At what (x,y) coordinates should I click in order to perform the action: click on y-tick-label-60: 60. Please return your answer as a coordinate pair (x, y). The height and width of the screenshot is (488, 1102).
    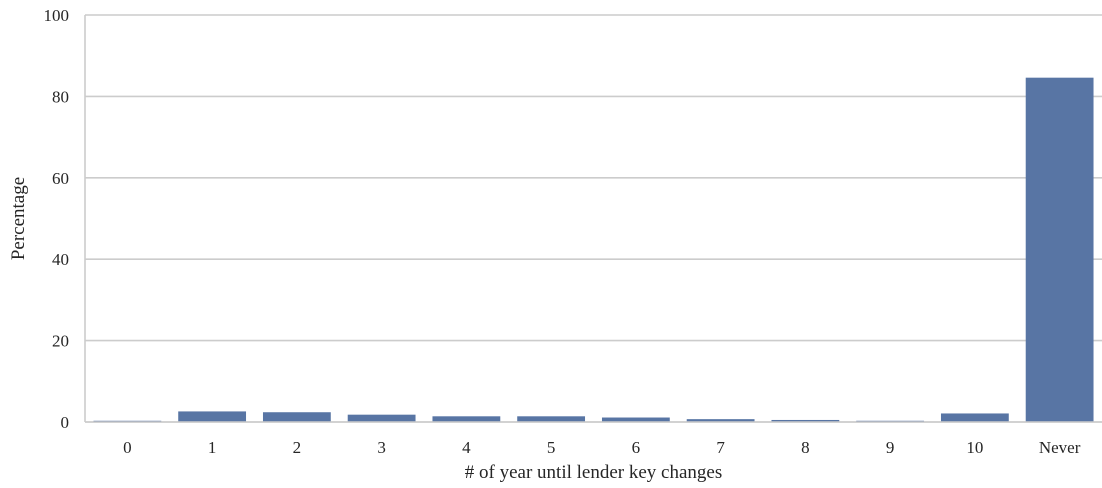
    Looking at the image, I should click on (60, 178).